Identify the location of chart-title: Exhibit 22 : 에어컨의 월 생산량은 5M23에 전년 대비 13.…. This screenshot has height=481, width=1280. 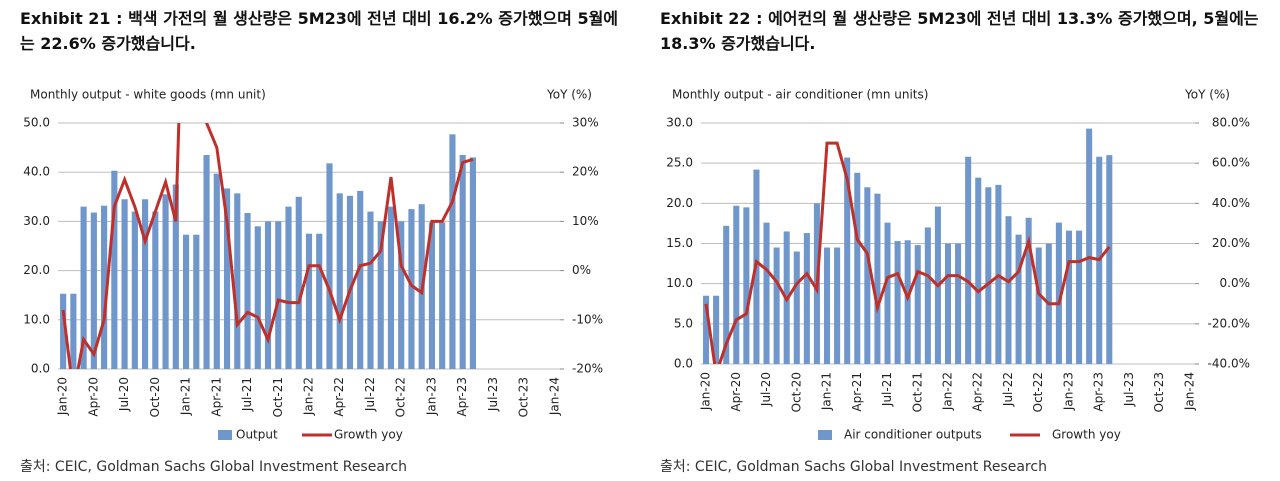
(959, 31).